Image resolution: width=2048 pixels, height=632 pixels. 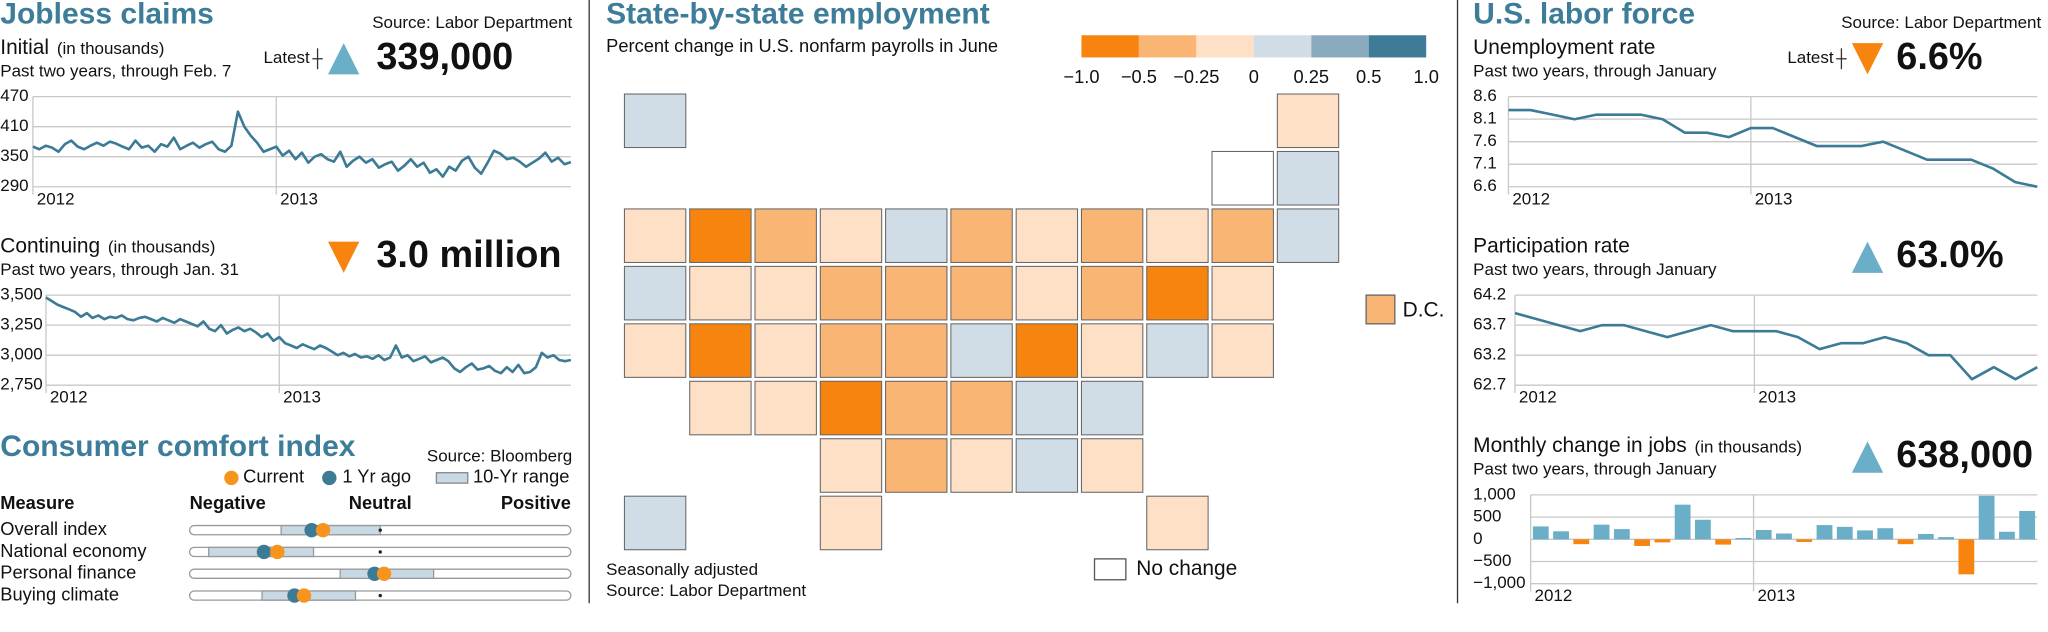 What do you see at coordinates (521, 476) in the screenshot?
I see `legend-label: 10-Yr range` at bounding box center [521, 476].